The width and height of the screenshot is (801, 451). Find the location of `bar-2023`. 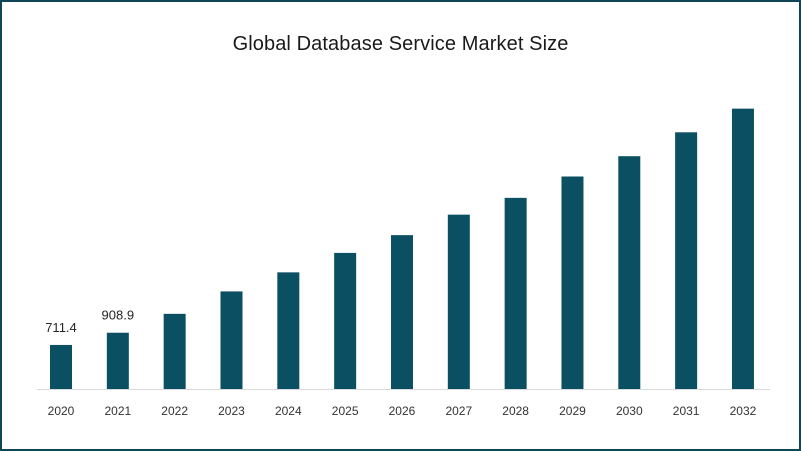

bar-2023 is located at coordinates (231, 340).